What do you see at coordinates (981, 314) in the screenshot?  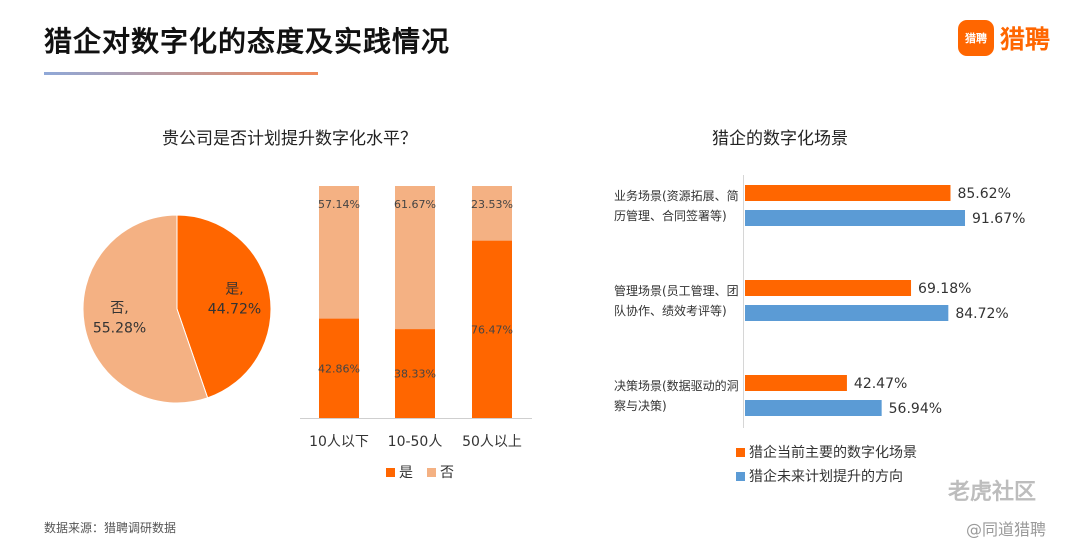 I see `hbar-value-1-1: 84.72%` at bounding box center [981, 314].